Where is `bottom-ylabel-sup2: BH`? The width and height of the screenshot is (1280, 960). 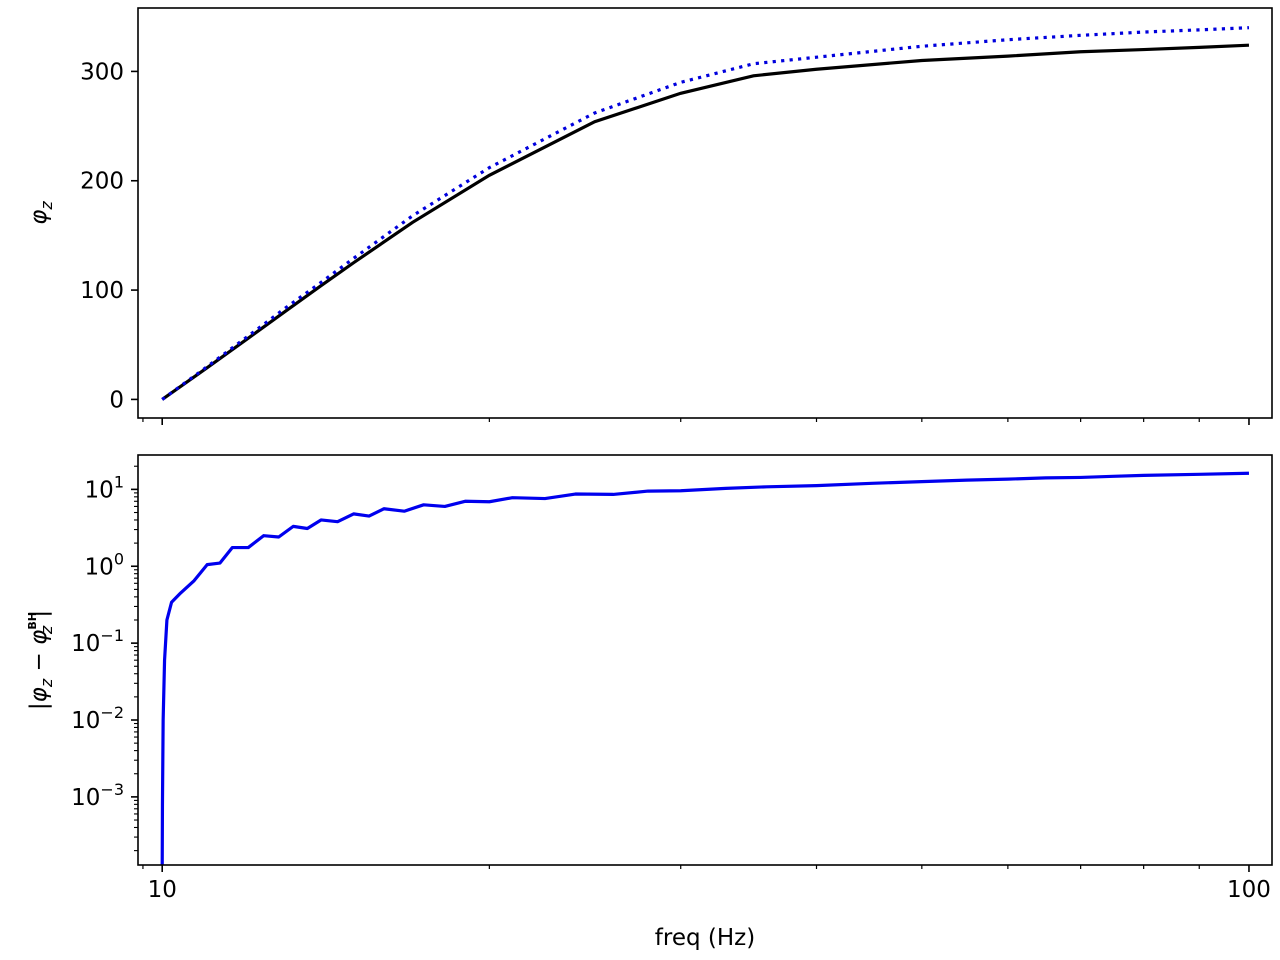 bottom-ylabel-sup2: BH is located at coordinates (32, 621).